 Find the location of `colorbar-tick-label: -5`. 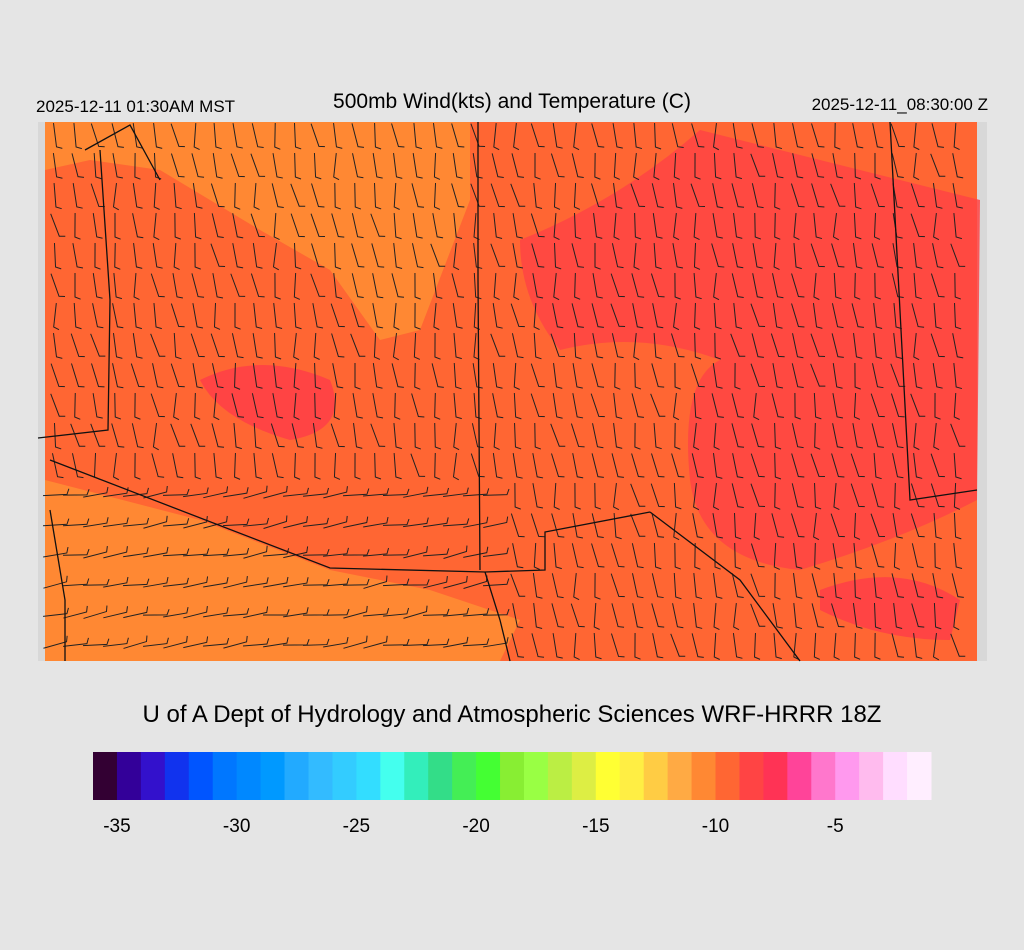

colorbar-tick-label: -5 is located at coordinates (835, 826).